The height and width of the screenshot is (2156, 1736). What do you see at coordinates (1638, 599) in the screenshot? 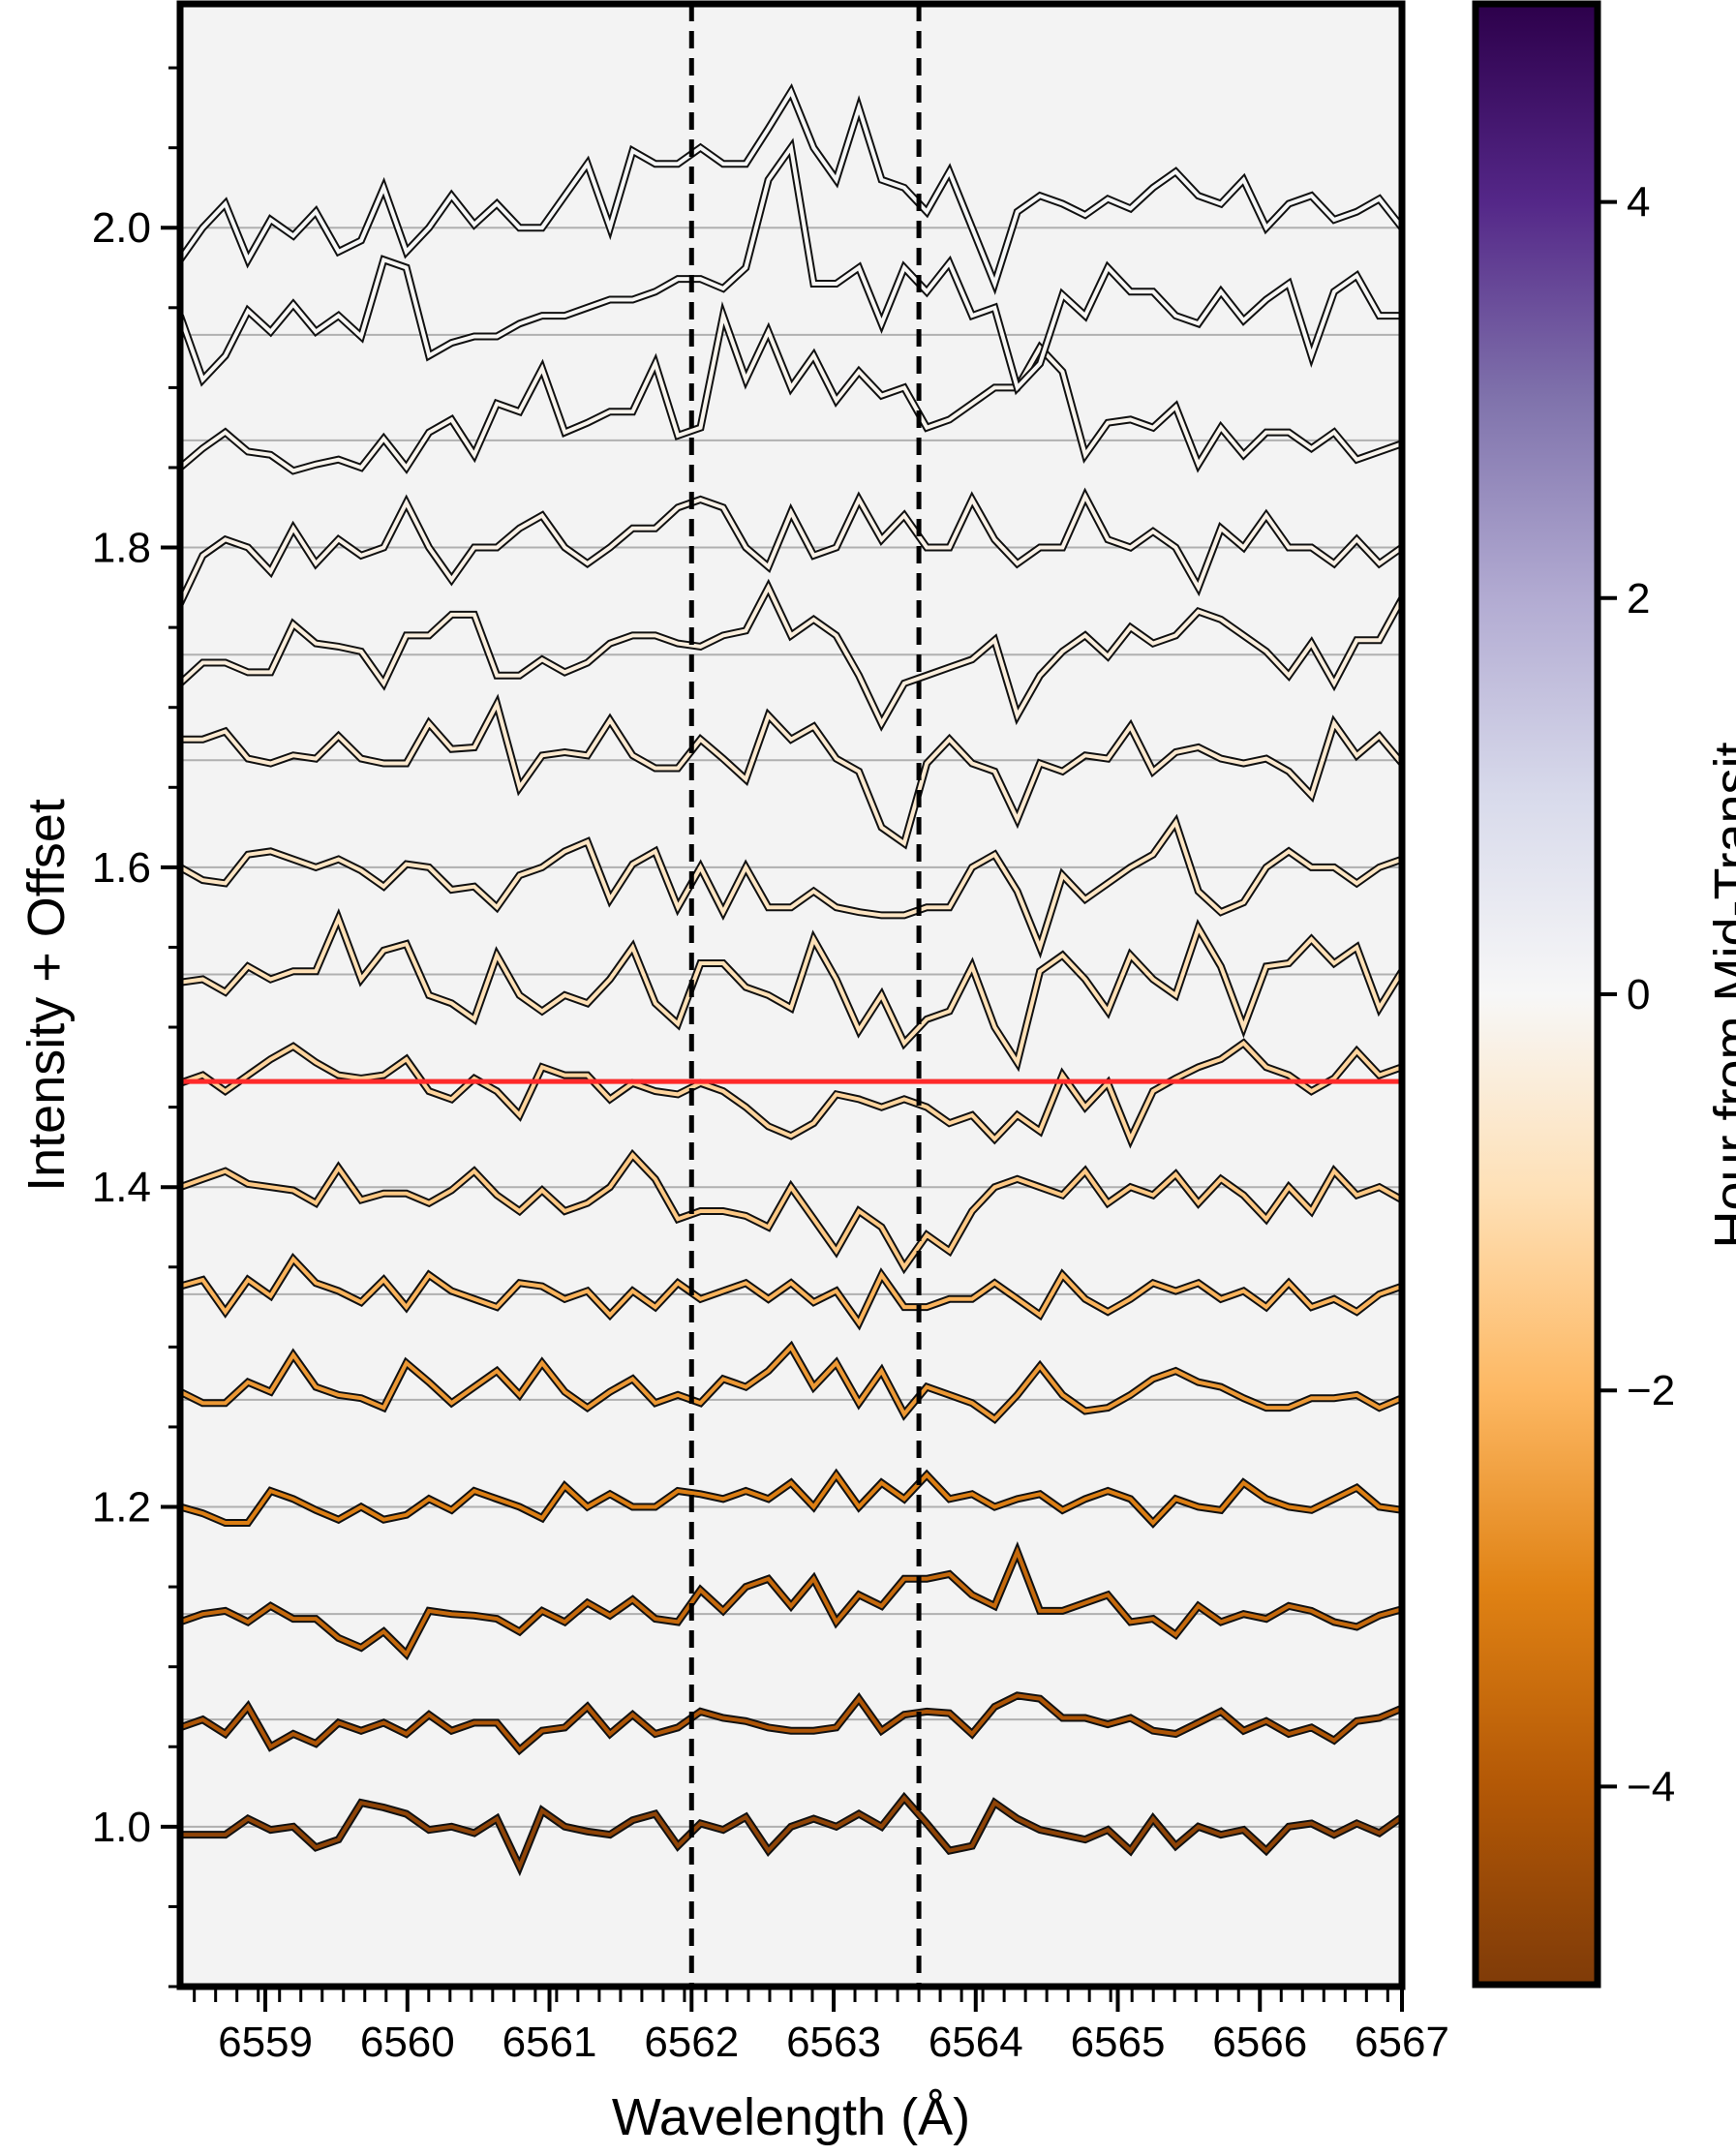
I see `colorbar-tick-label-4: 2` at bounding box center [1638, 599].